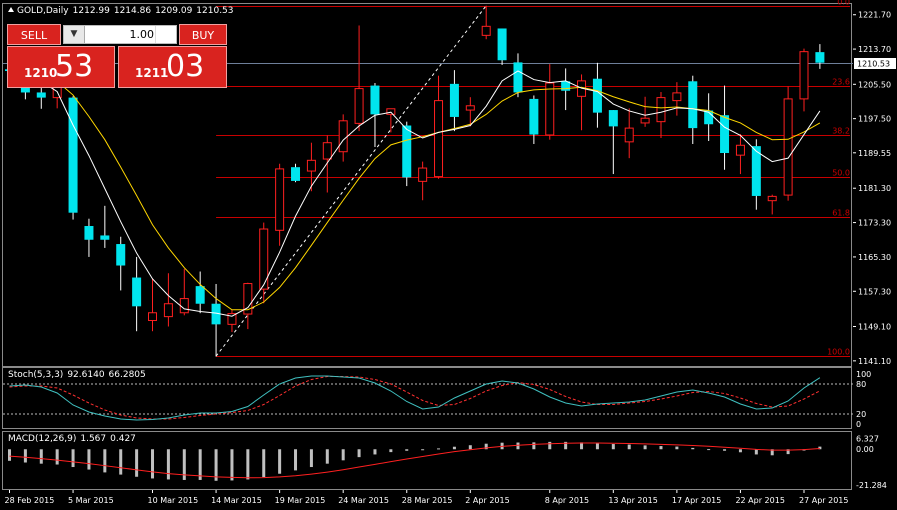  Describe the element at coordinates (841, 131) in the screenshot. I see `fib-label-2: 38.2` at that location.